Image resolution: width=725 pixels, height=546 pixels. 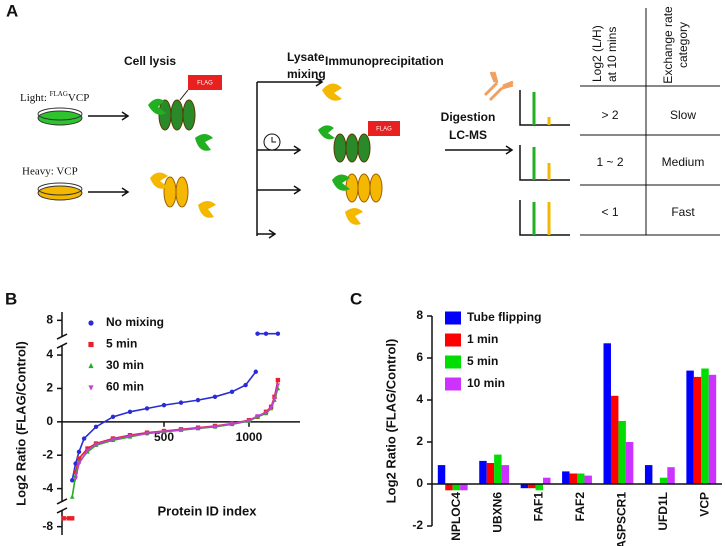 I want to click on table-cell: Medium, so click(x=683, y=162).